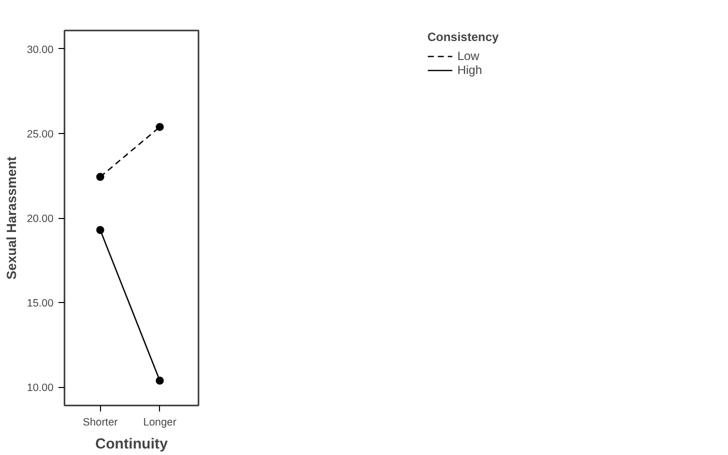 The image size is (728, 455). I want to click on legend-label: Low, so click(468, 56).